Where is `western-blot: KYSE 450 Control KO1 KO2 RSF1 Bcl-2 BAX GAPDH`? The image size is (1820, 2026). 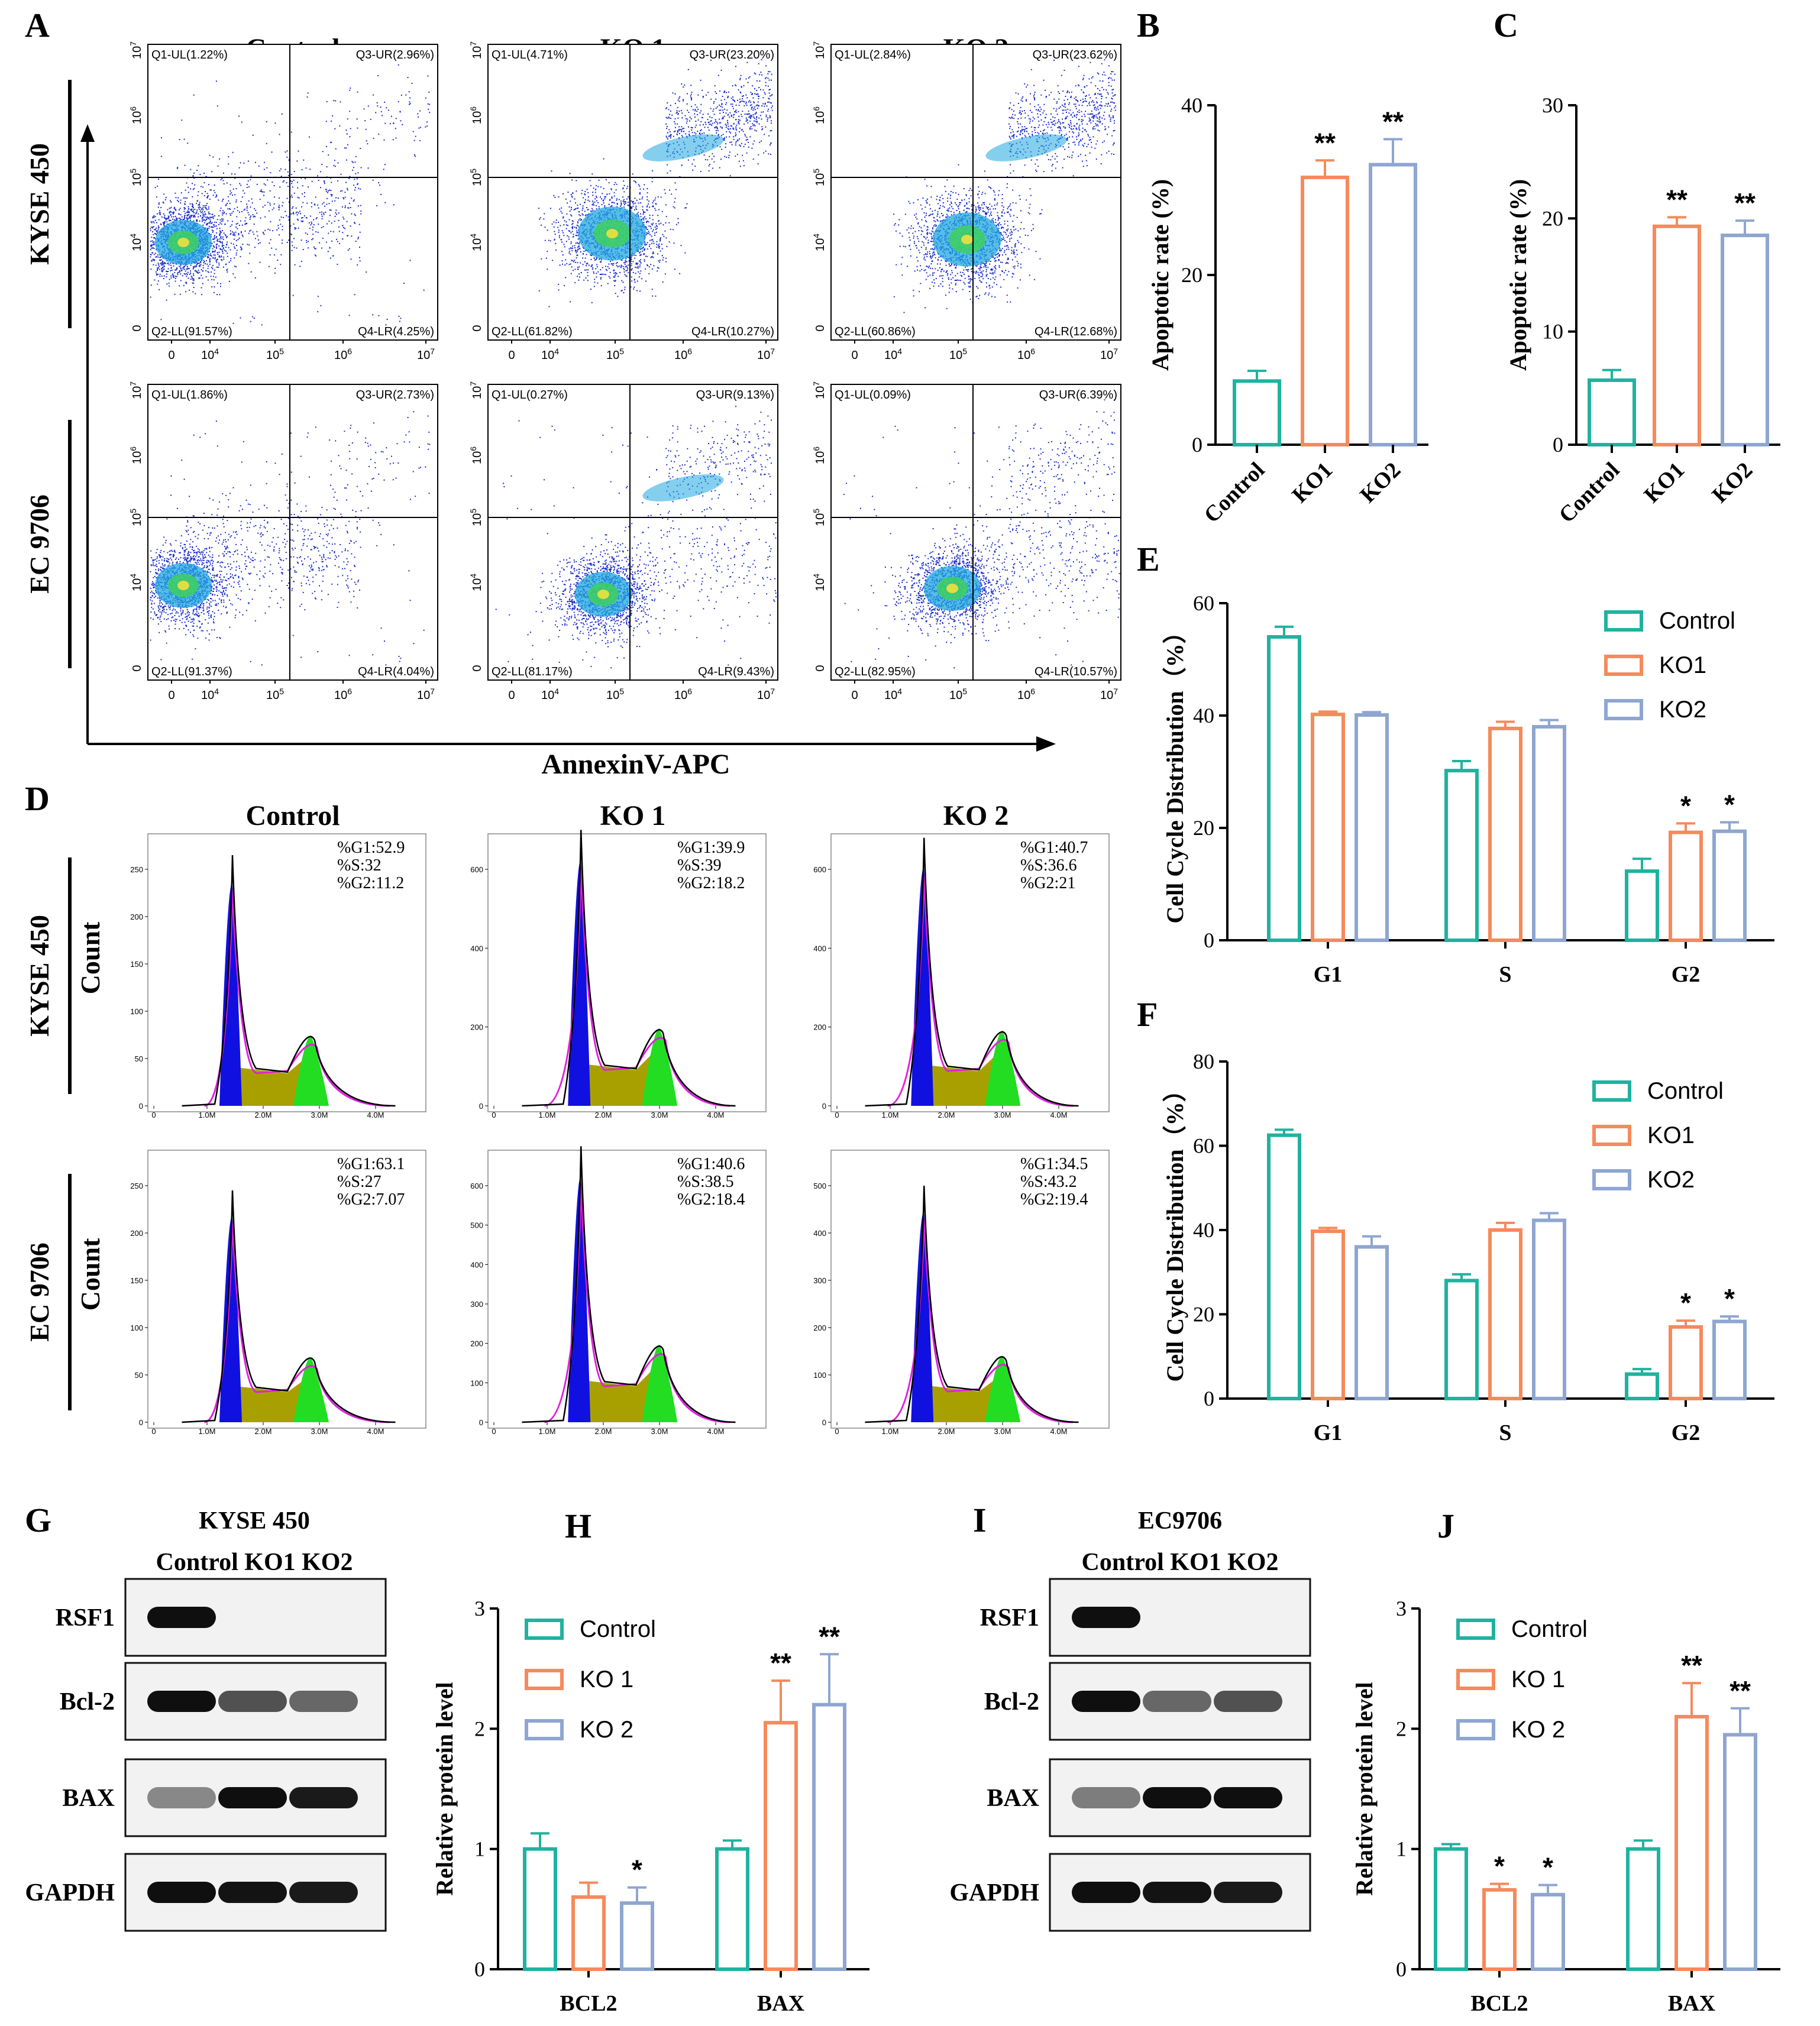
western-blot: KYSE 450 Control KO1 KO2 RSF1 Bcl-2 BAX GAPDH is located at coordinates (206, 1719).